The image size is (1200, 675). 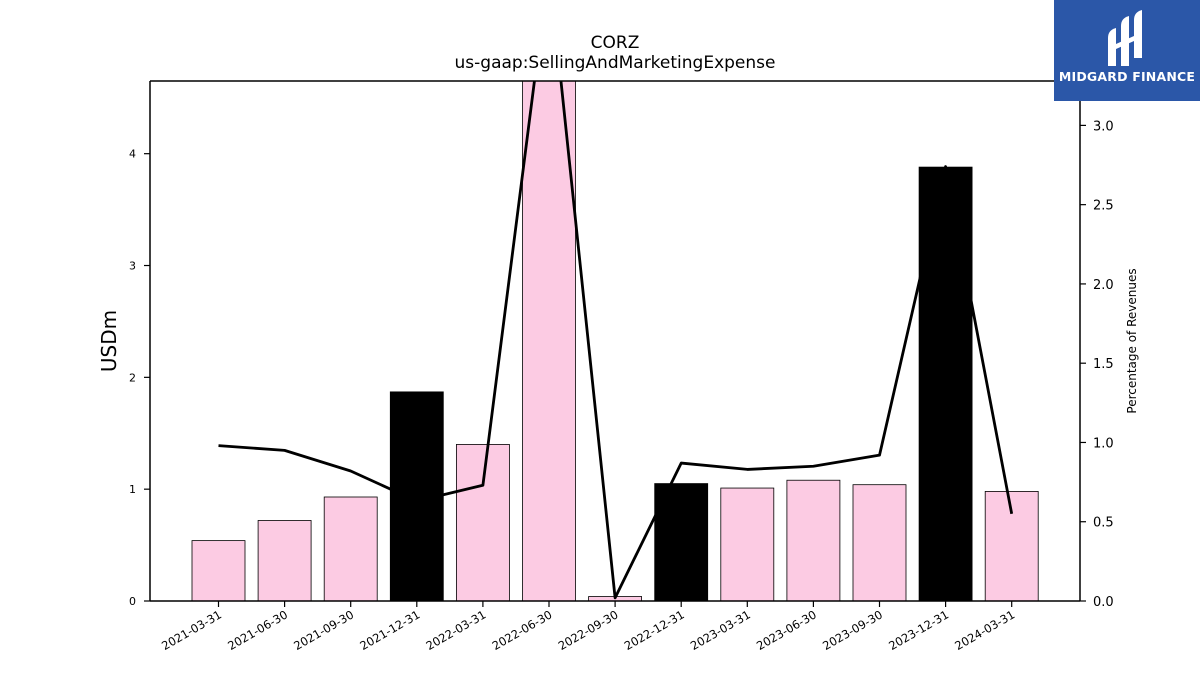 What do you see at coordinates (1103, 126) in the screenshot?
I see `y2-tick-label: 3.0` at bounding box center [1103, 126].